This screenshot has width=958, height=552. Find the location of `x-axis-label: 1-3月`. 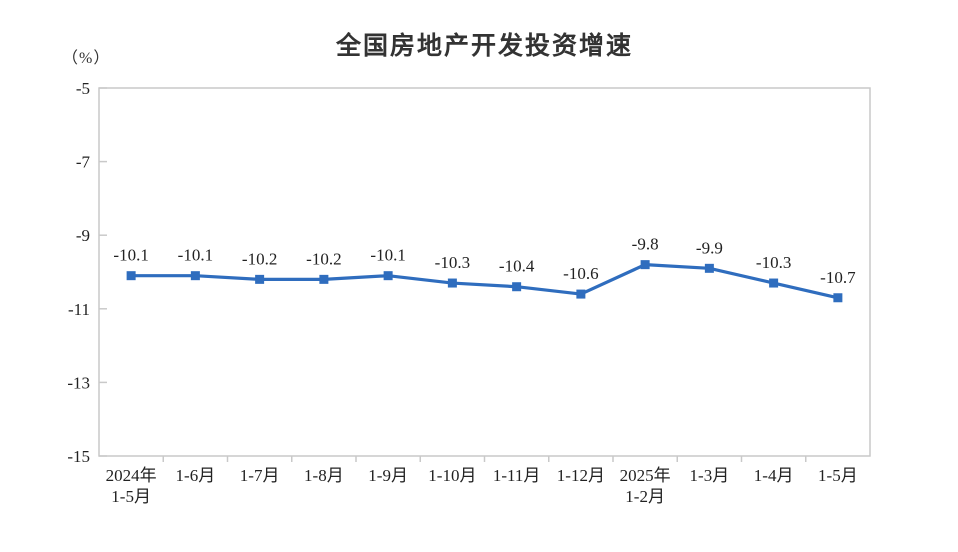

x-axis-label: 1-3月 is located at coordinates (710, 475).